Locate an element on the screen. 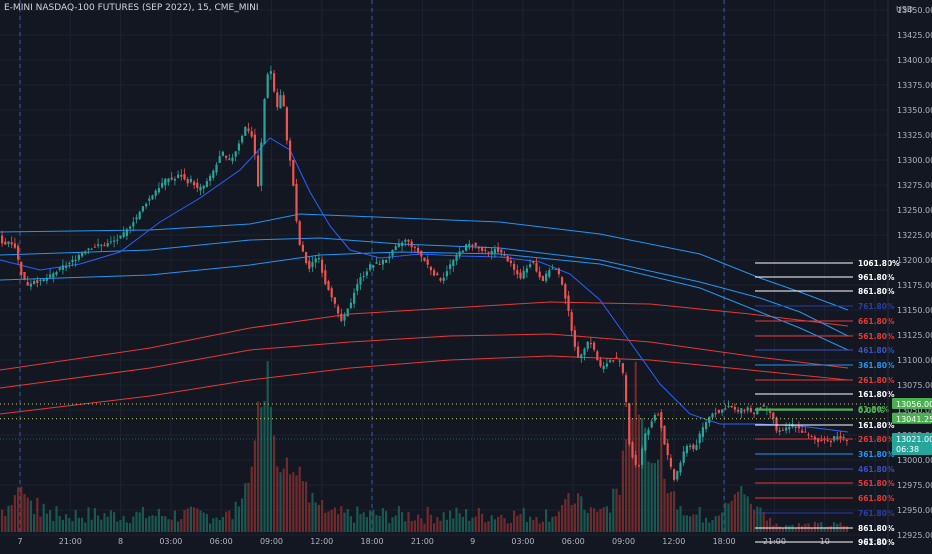 This screenshot has height=554, width=932. price-axis-label: 13150.00 is located at coordinates (914, 310).